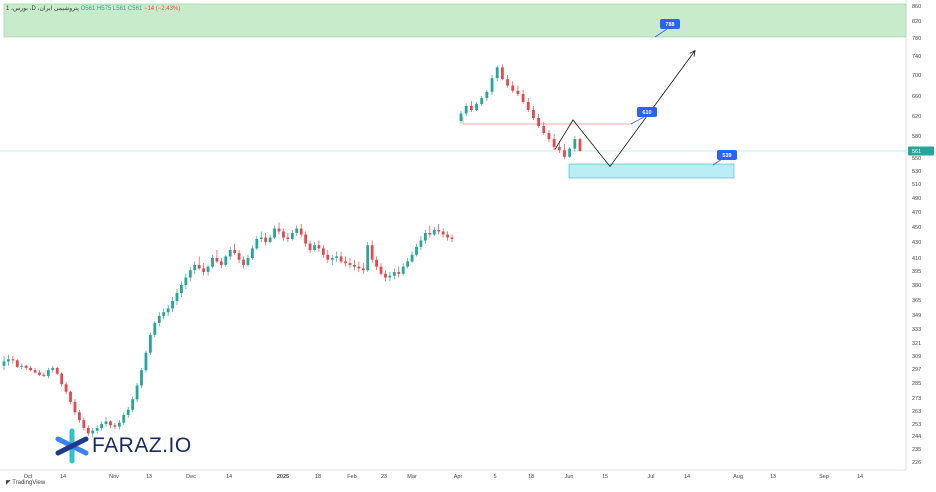 This screenshot has height=492, width=936. I want to click on time-tick-label: Aug, so click(738, 477).